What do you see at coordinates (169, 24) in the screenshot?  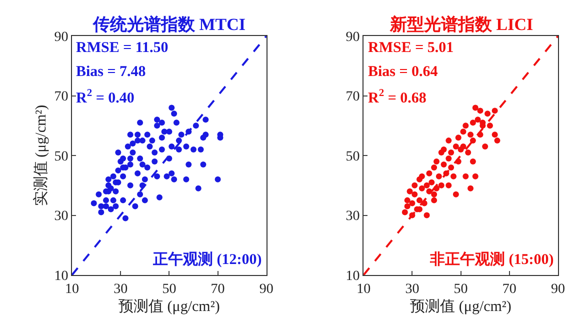 I see `chart-title: 传统光谱指数 MTCI` at bounding box center [169, 24].